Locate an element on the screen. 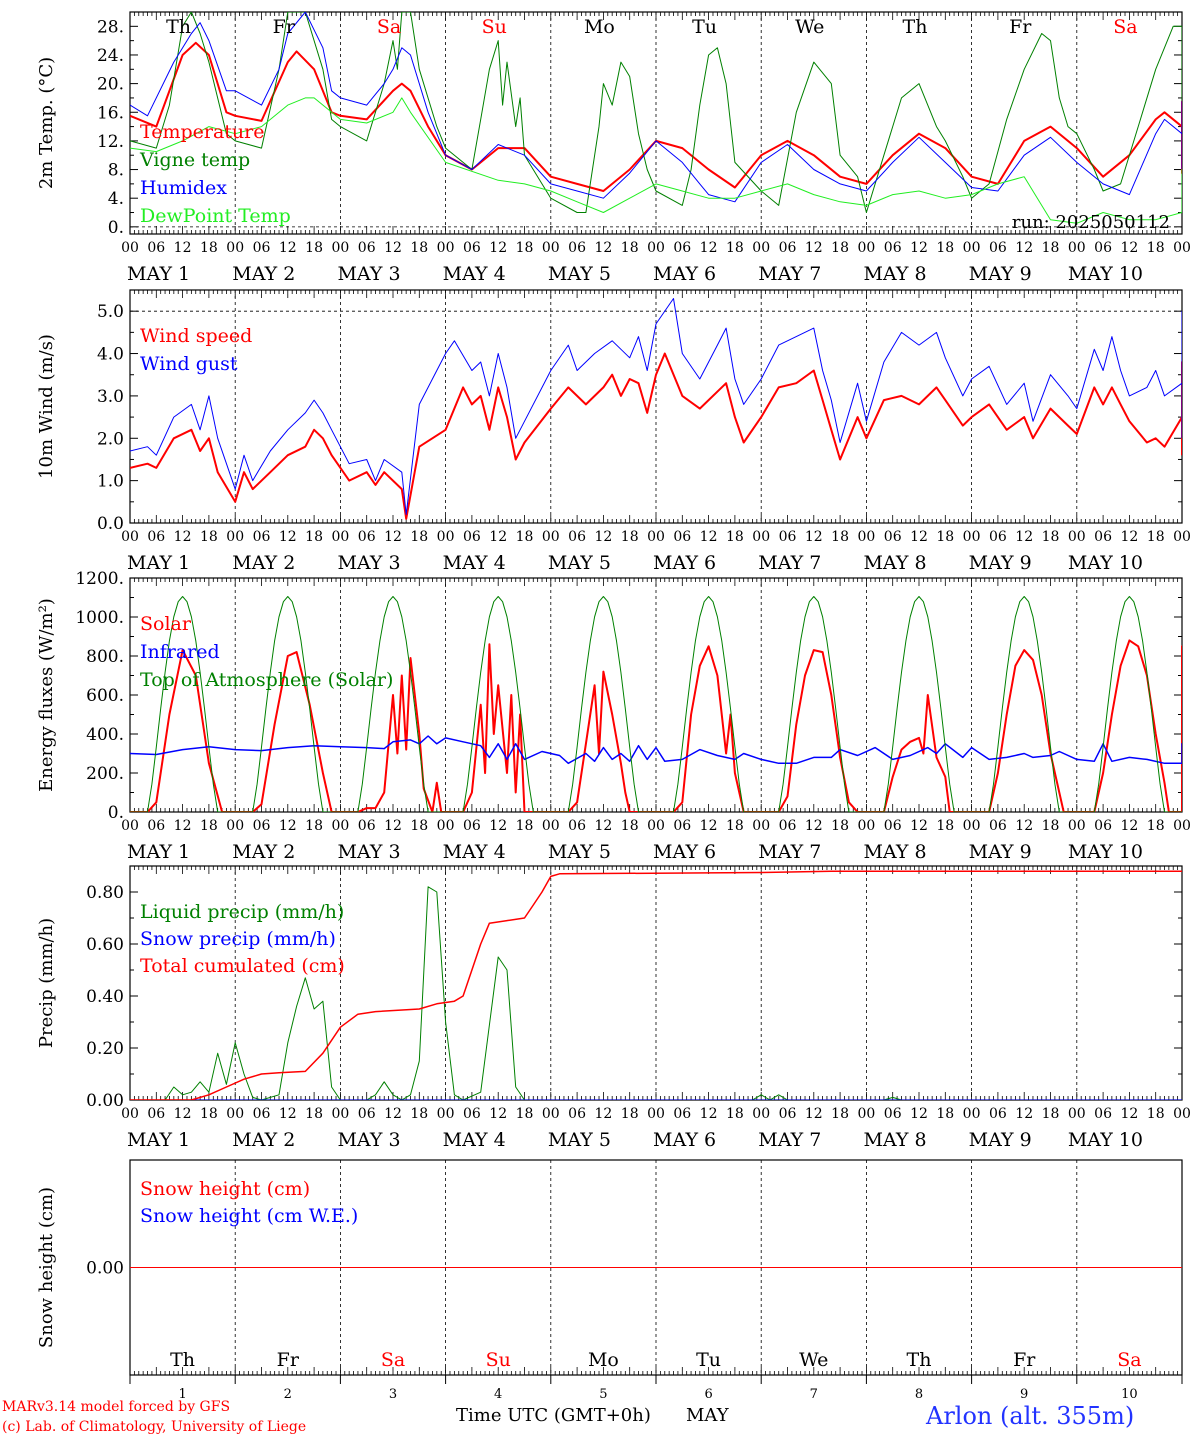  day-name-label: We is located at coordinates (809, 27).